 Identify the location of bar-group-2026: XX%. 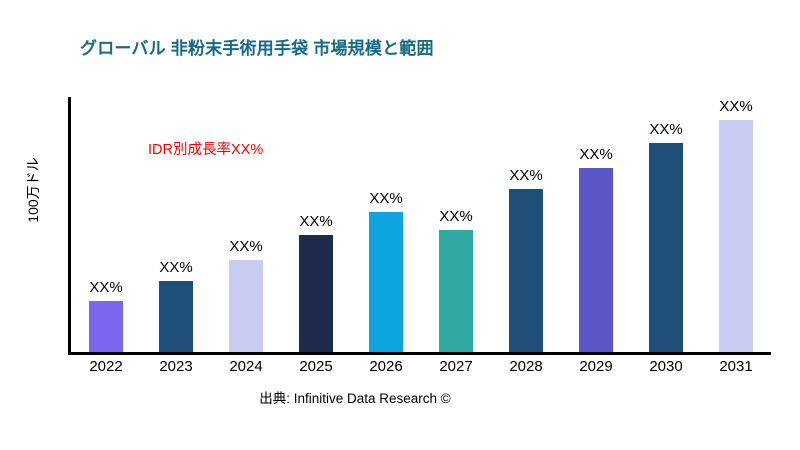
(386, 224).